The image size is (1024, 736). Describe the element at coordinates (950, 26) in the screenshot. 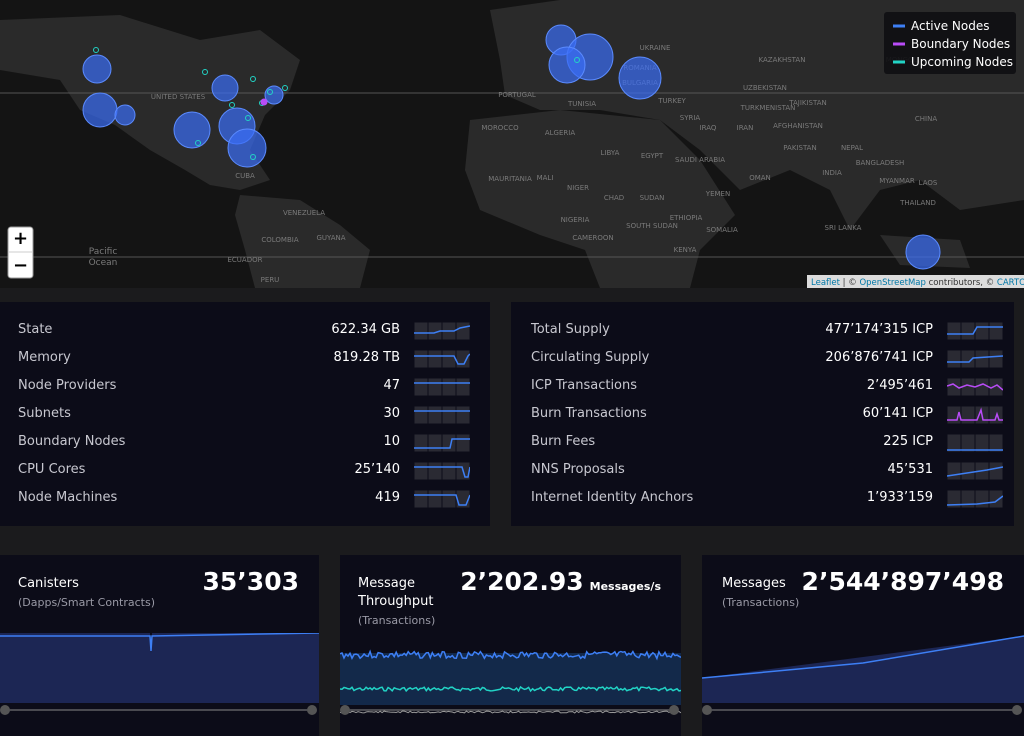

I see `legend-label: Active Nodes` at that location.